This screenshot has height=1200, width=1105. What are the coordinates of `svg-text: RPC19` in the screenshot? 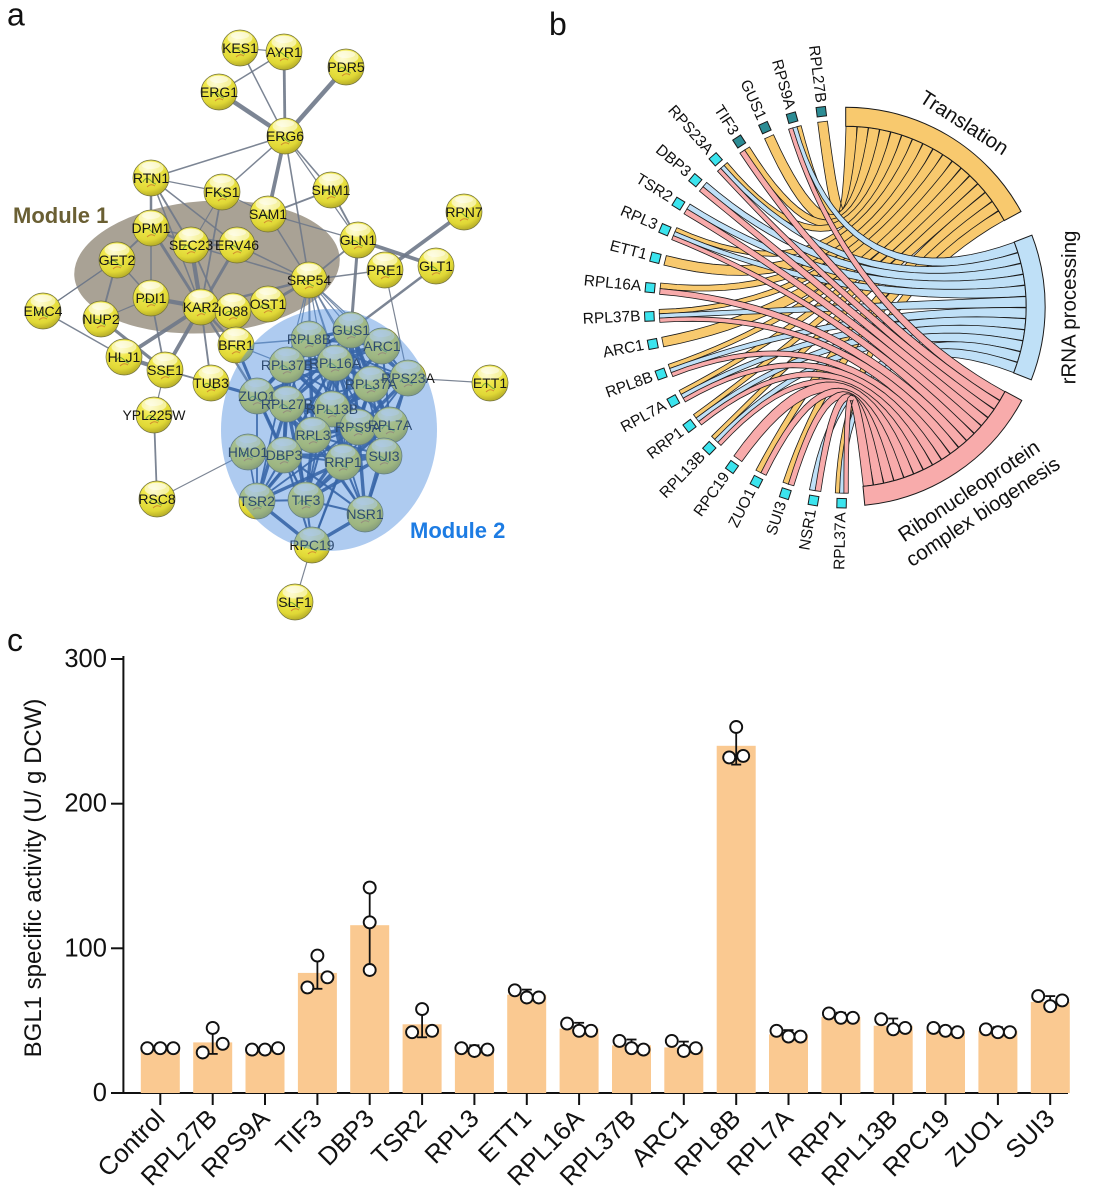 It's located at (311, 545).